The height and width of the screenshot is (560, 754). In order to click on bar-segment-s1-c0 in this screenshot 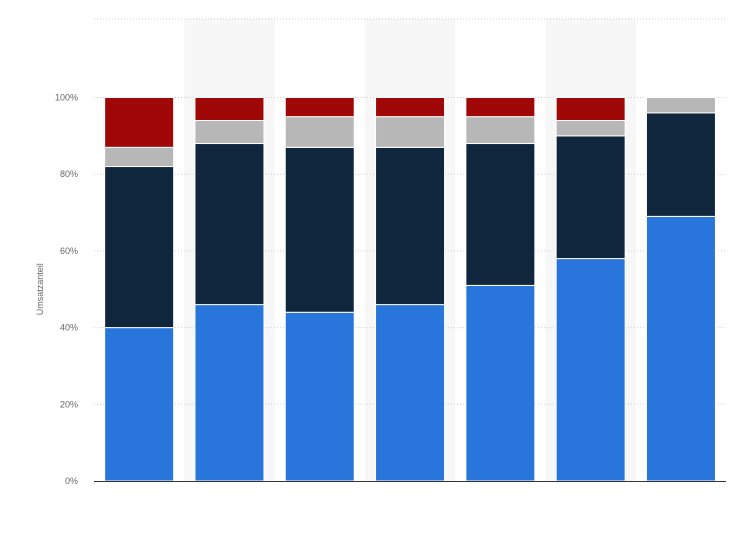, I will do `click(139, 247)`.